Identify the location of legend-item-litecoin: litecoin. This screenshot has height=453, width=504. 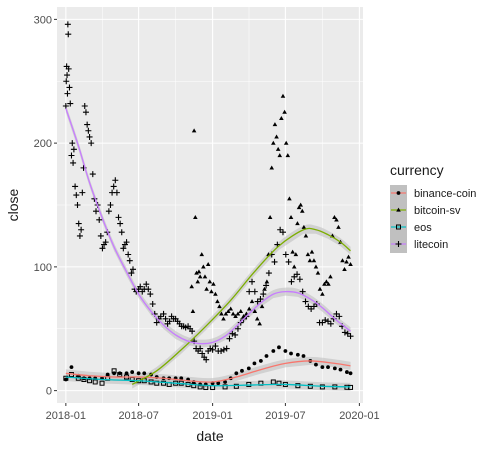
(419, 244).